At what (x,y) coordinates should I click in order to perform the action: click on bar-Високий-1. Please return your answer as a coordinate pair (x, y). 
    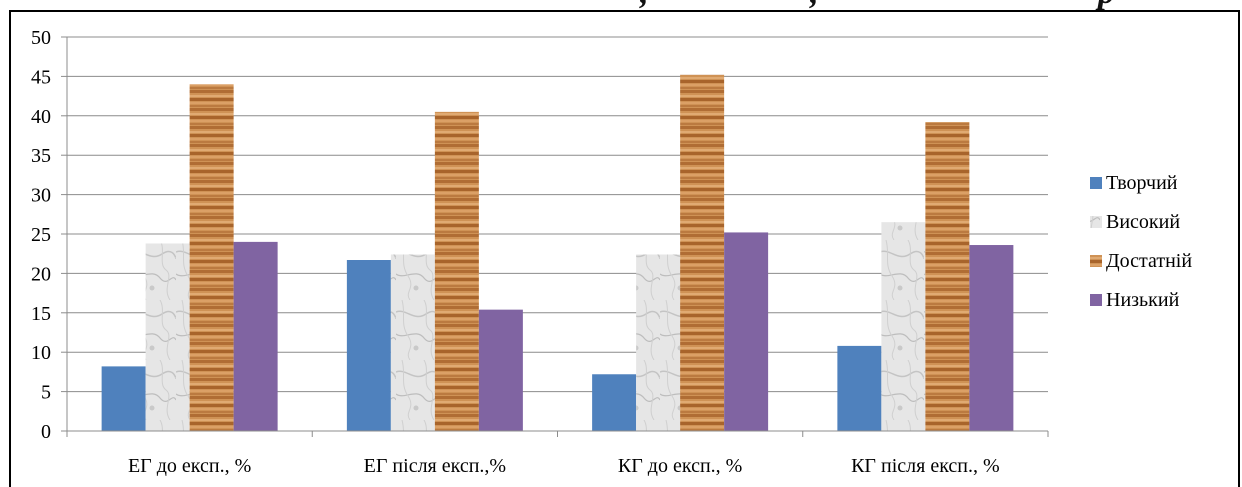
    Looking at the image, I should click on (412, 342).